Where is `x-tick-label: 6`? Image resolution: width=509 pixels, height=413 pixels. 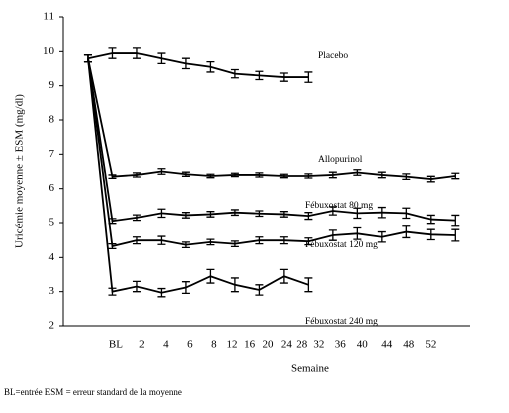 x-tick-label: 6 is located at coordinates (190, 345).